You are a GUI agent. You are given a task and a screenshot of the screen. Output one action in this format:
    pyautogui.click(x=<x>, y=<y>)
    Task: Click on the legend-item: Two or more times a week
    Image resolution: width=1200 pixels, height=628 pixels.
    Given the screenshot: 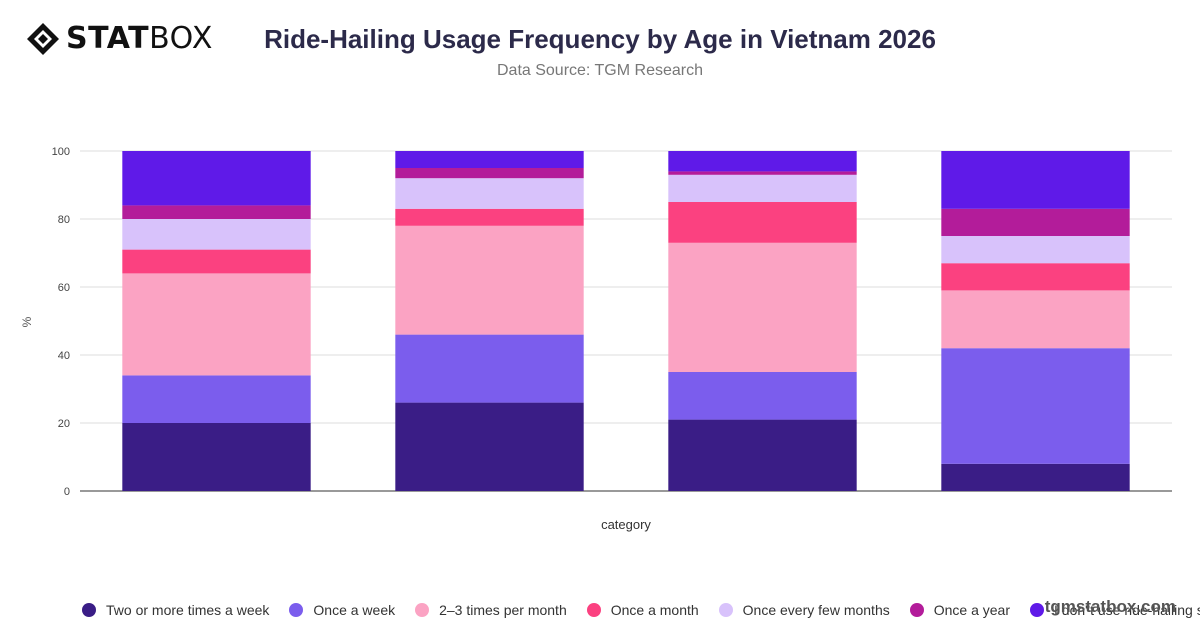 What is the action you would take?
    pyautogui.click(x=175, y=610)
    